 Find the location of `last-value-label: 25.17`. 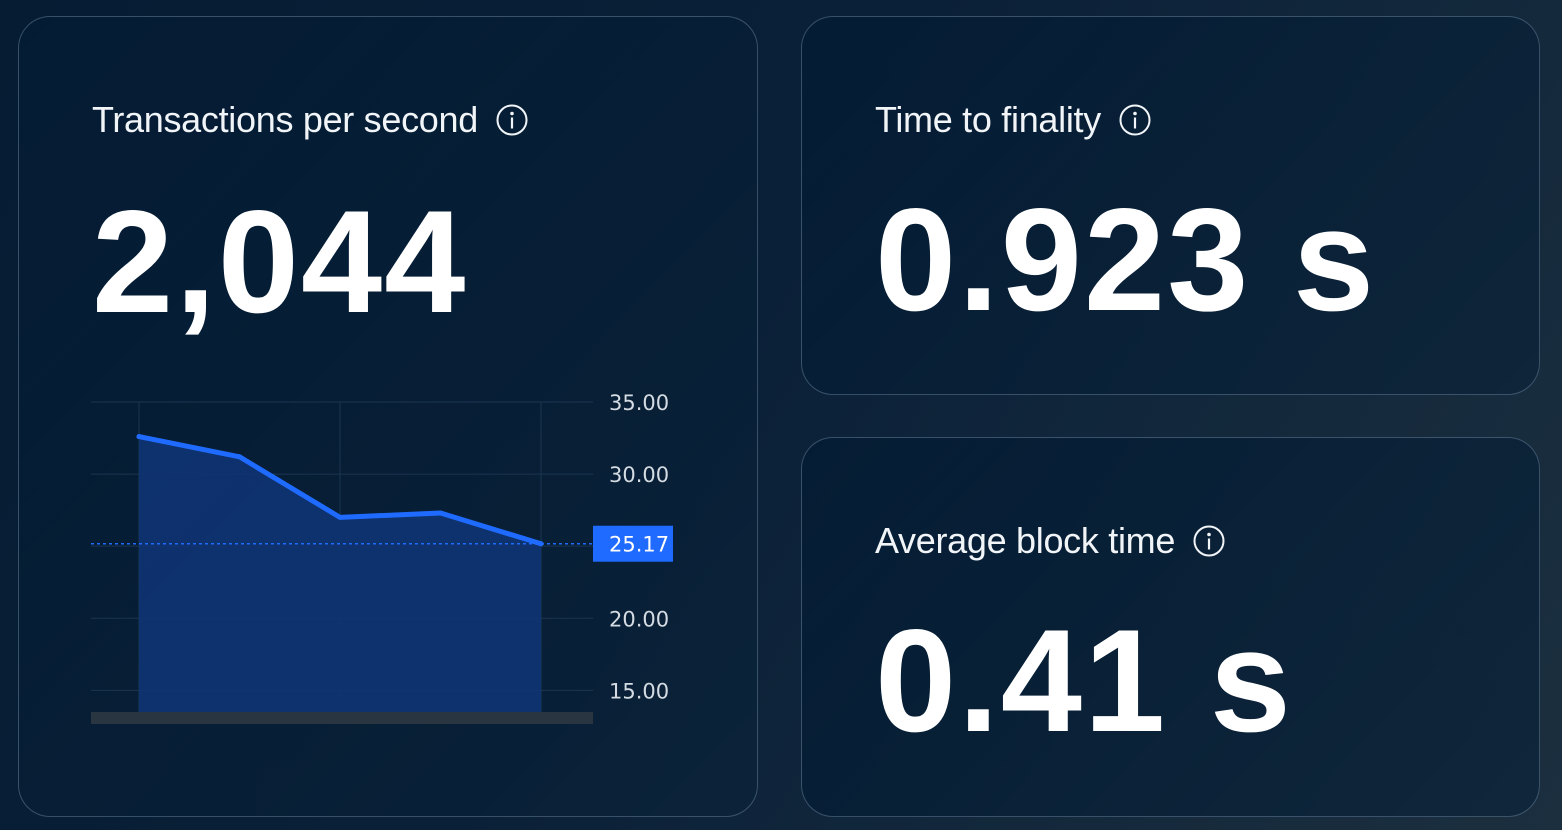

last-value-label: 25.17 is located at coordinates (639, 545).